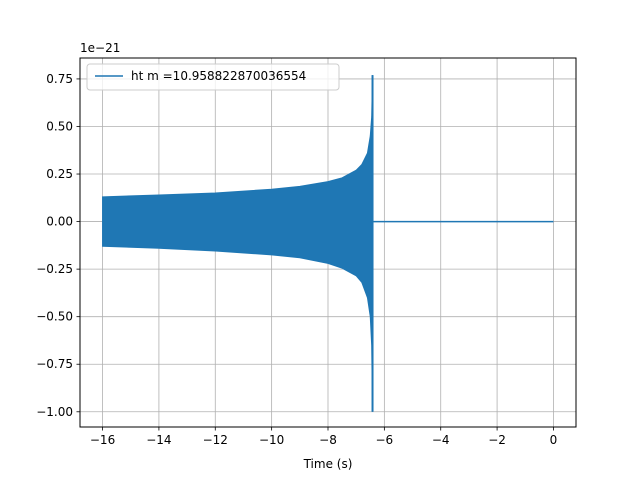 The height and width of the screenshot is (480, 640). What do you see at coordinates (328, 464) in the screenshot?
I see `x-axis-title: Time (s)` at bounding box center [328, 464].